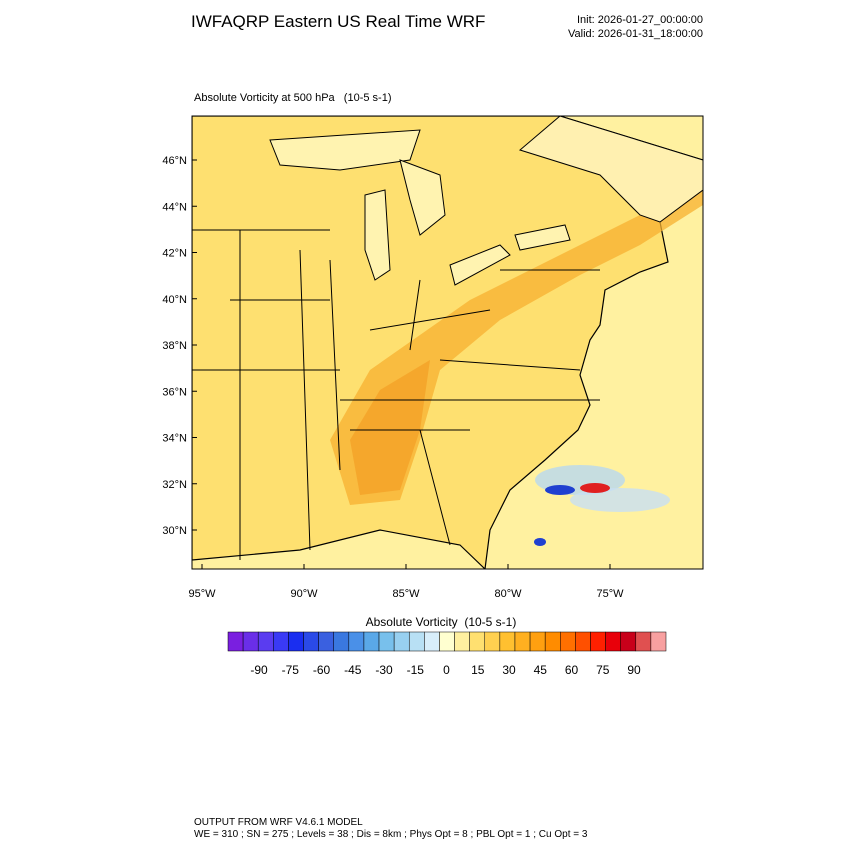 This screenshot has height=855, width=850. I want to click on init-time: Init: 2026-01-27_00:00:00, so click(640, 20).